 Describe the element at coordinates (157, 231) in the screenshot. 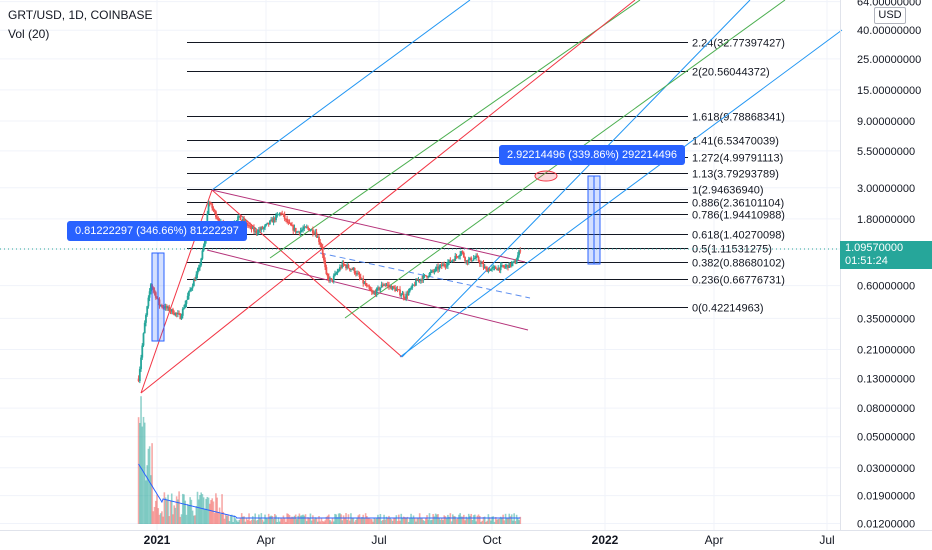

I see `measure-label-1: 0.81222297 (346.66%) 81222297` at that location.